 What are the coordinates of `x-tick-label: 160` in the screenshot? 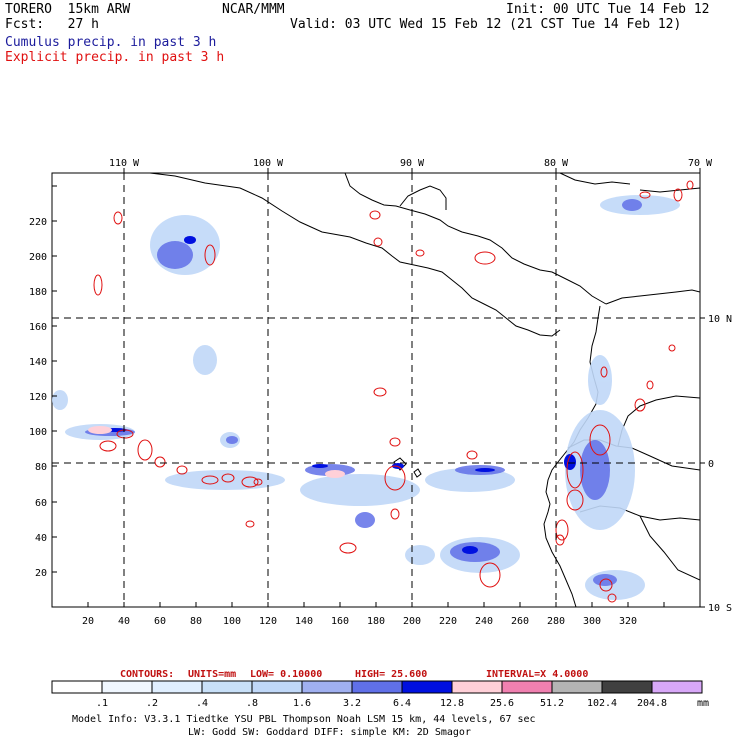 It's located at (340, 621).